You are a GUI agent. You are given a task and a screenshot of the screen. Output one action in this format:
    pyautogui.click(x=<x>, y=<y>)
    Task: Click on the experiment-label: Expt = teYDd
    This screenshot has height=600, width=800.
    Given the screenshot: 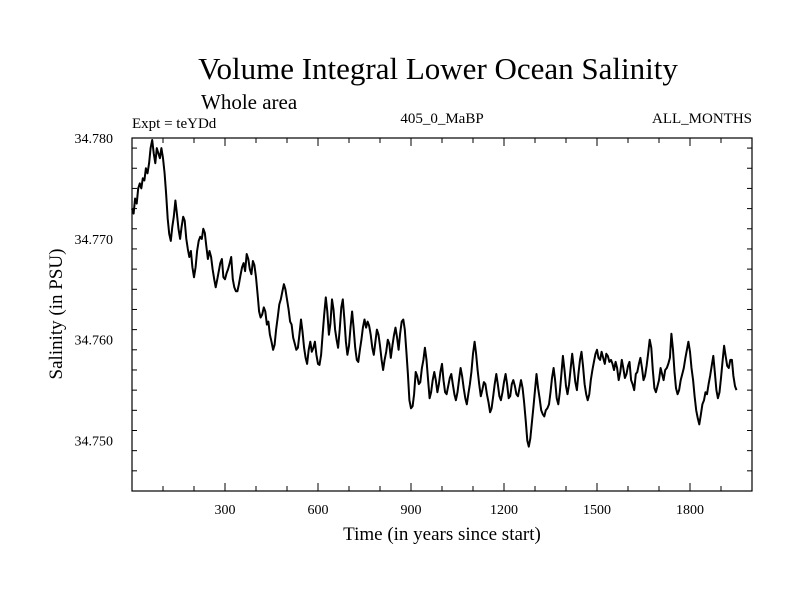 What is the action you would take?
    pyautogui.click(x=174, y=124)
    